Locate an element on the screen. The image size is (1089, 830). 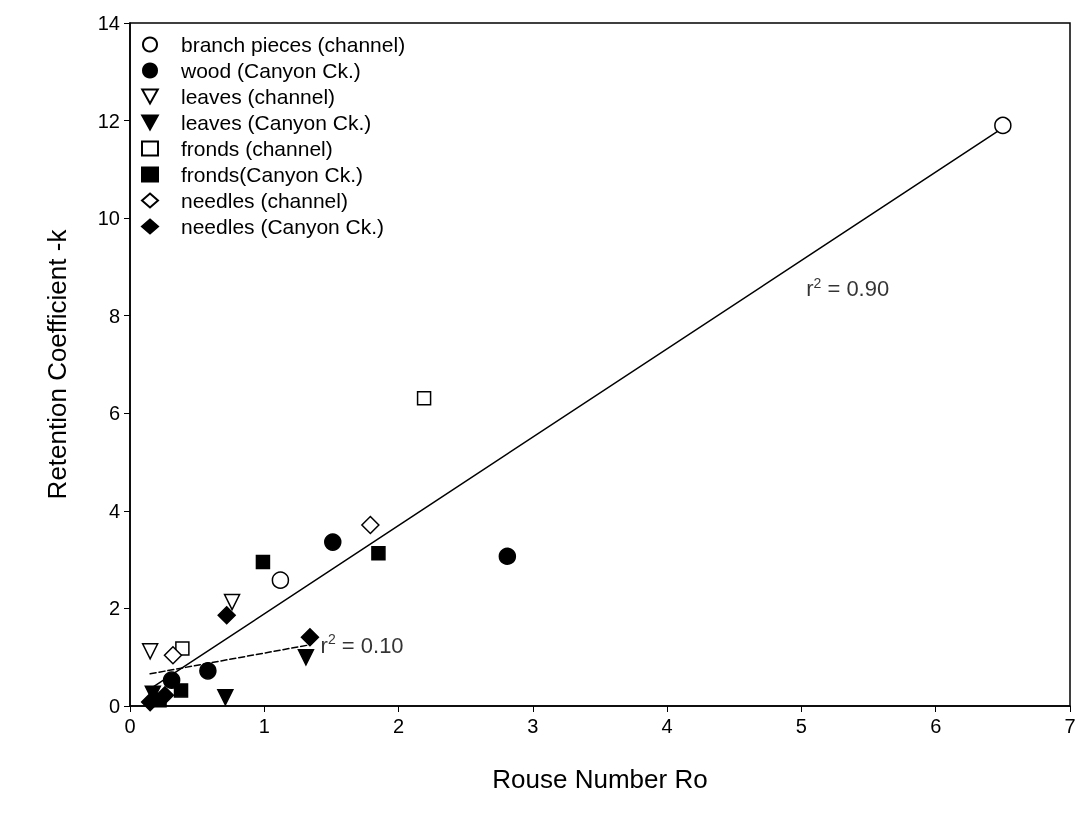
y-tick-label: 0 is located at coordinates (114, 706).